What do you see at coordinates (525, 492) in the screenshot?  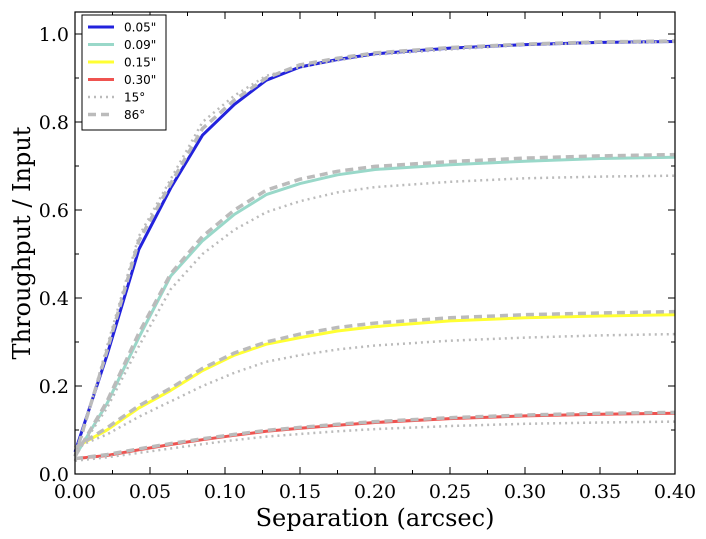 I see `x-tick-label: 0.30` at bounding box center [525, 492].